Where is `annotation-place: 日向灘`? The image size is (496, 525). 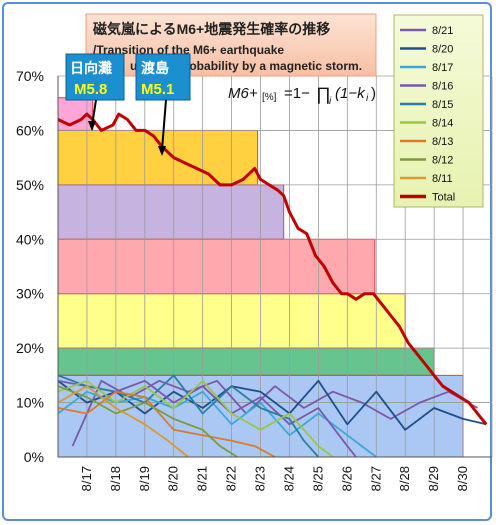
annotation-place: 日向灘 is located at coordinates (91, 68).